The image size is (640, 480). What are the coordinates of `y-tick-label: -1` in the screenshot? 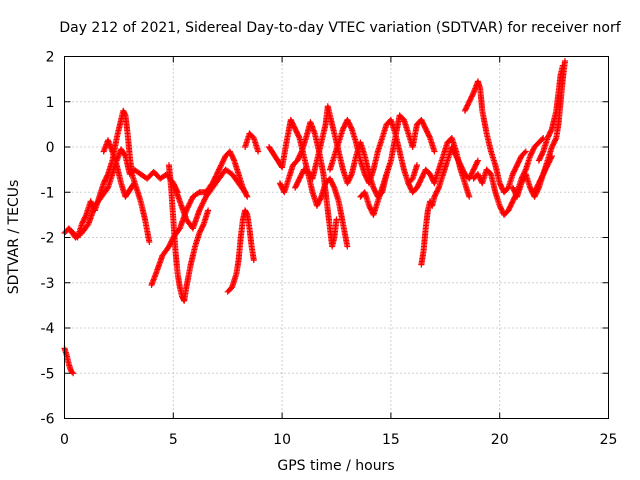 It's located at (48, 193).